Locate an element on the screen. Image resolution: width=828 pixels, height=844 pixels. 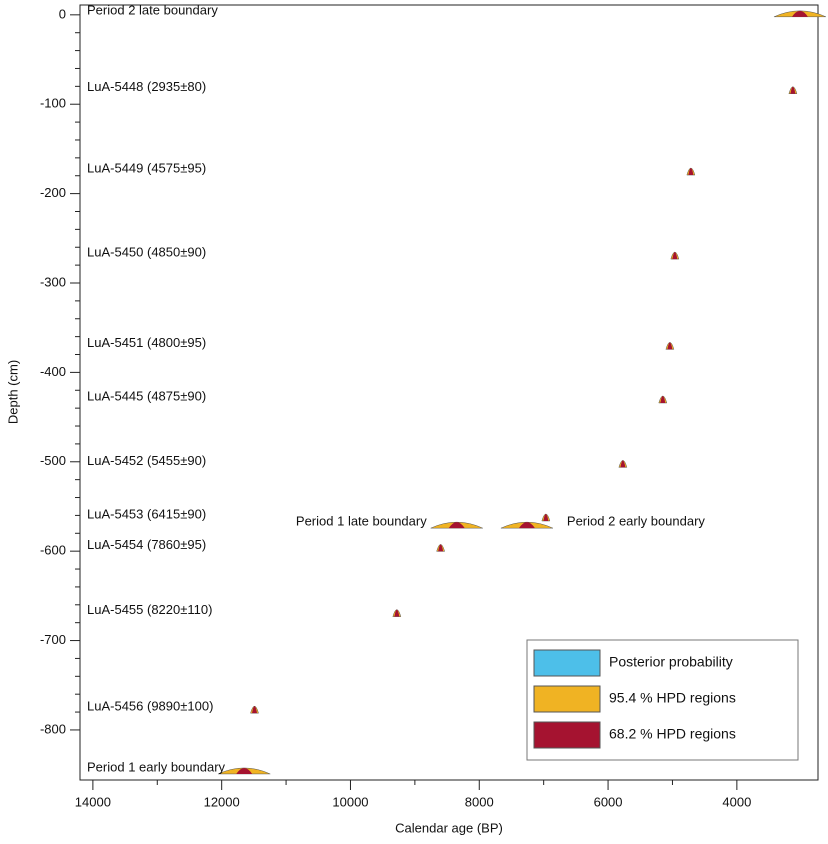
point-label: LuA-5445 (4875±90) is located at coordinates (146, 395).